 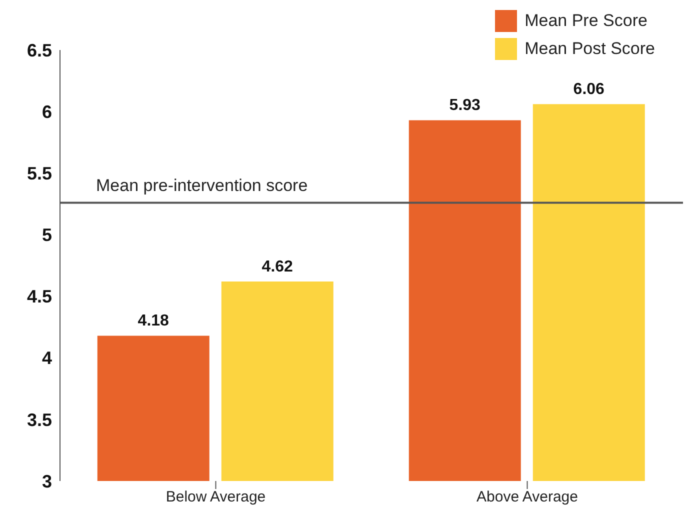 I want to click on legend-label: Mean Post Score, so click(x=589, y=49).